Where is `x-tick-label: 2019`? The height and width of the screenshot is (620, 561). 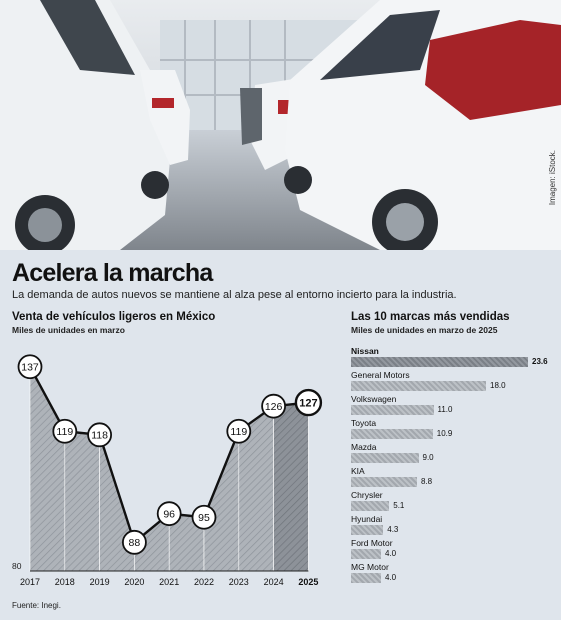 x-tick-label: 2019 is located at coordinates (100, 582).